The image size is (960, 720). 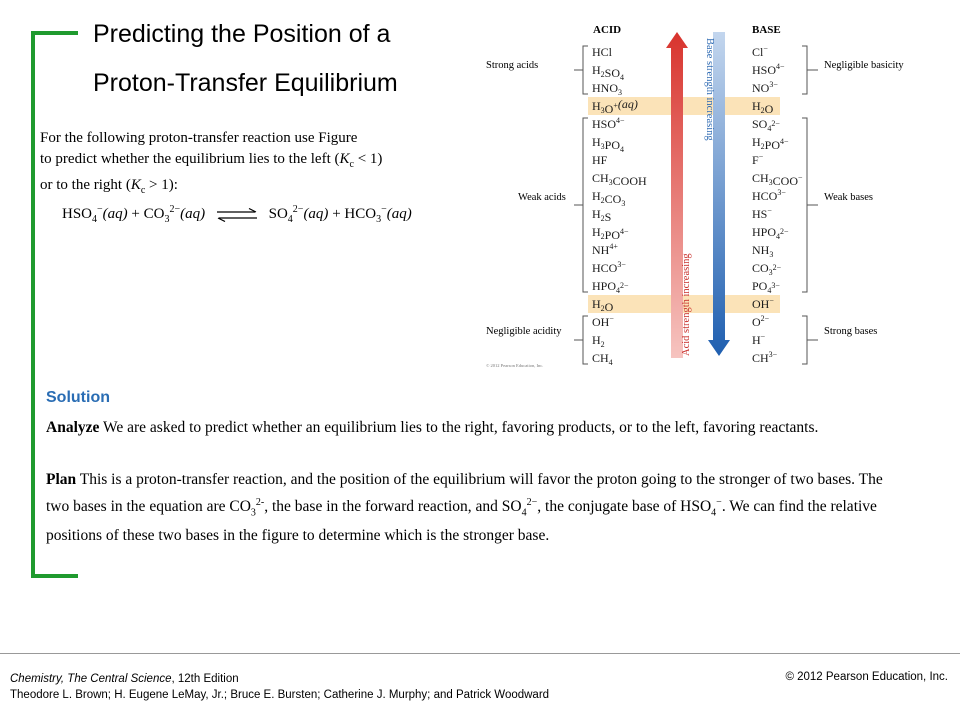 I want to click on footer-copyright: © 2012 Pearson Education, Inc., so click(x=866, y=677).